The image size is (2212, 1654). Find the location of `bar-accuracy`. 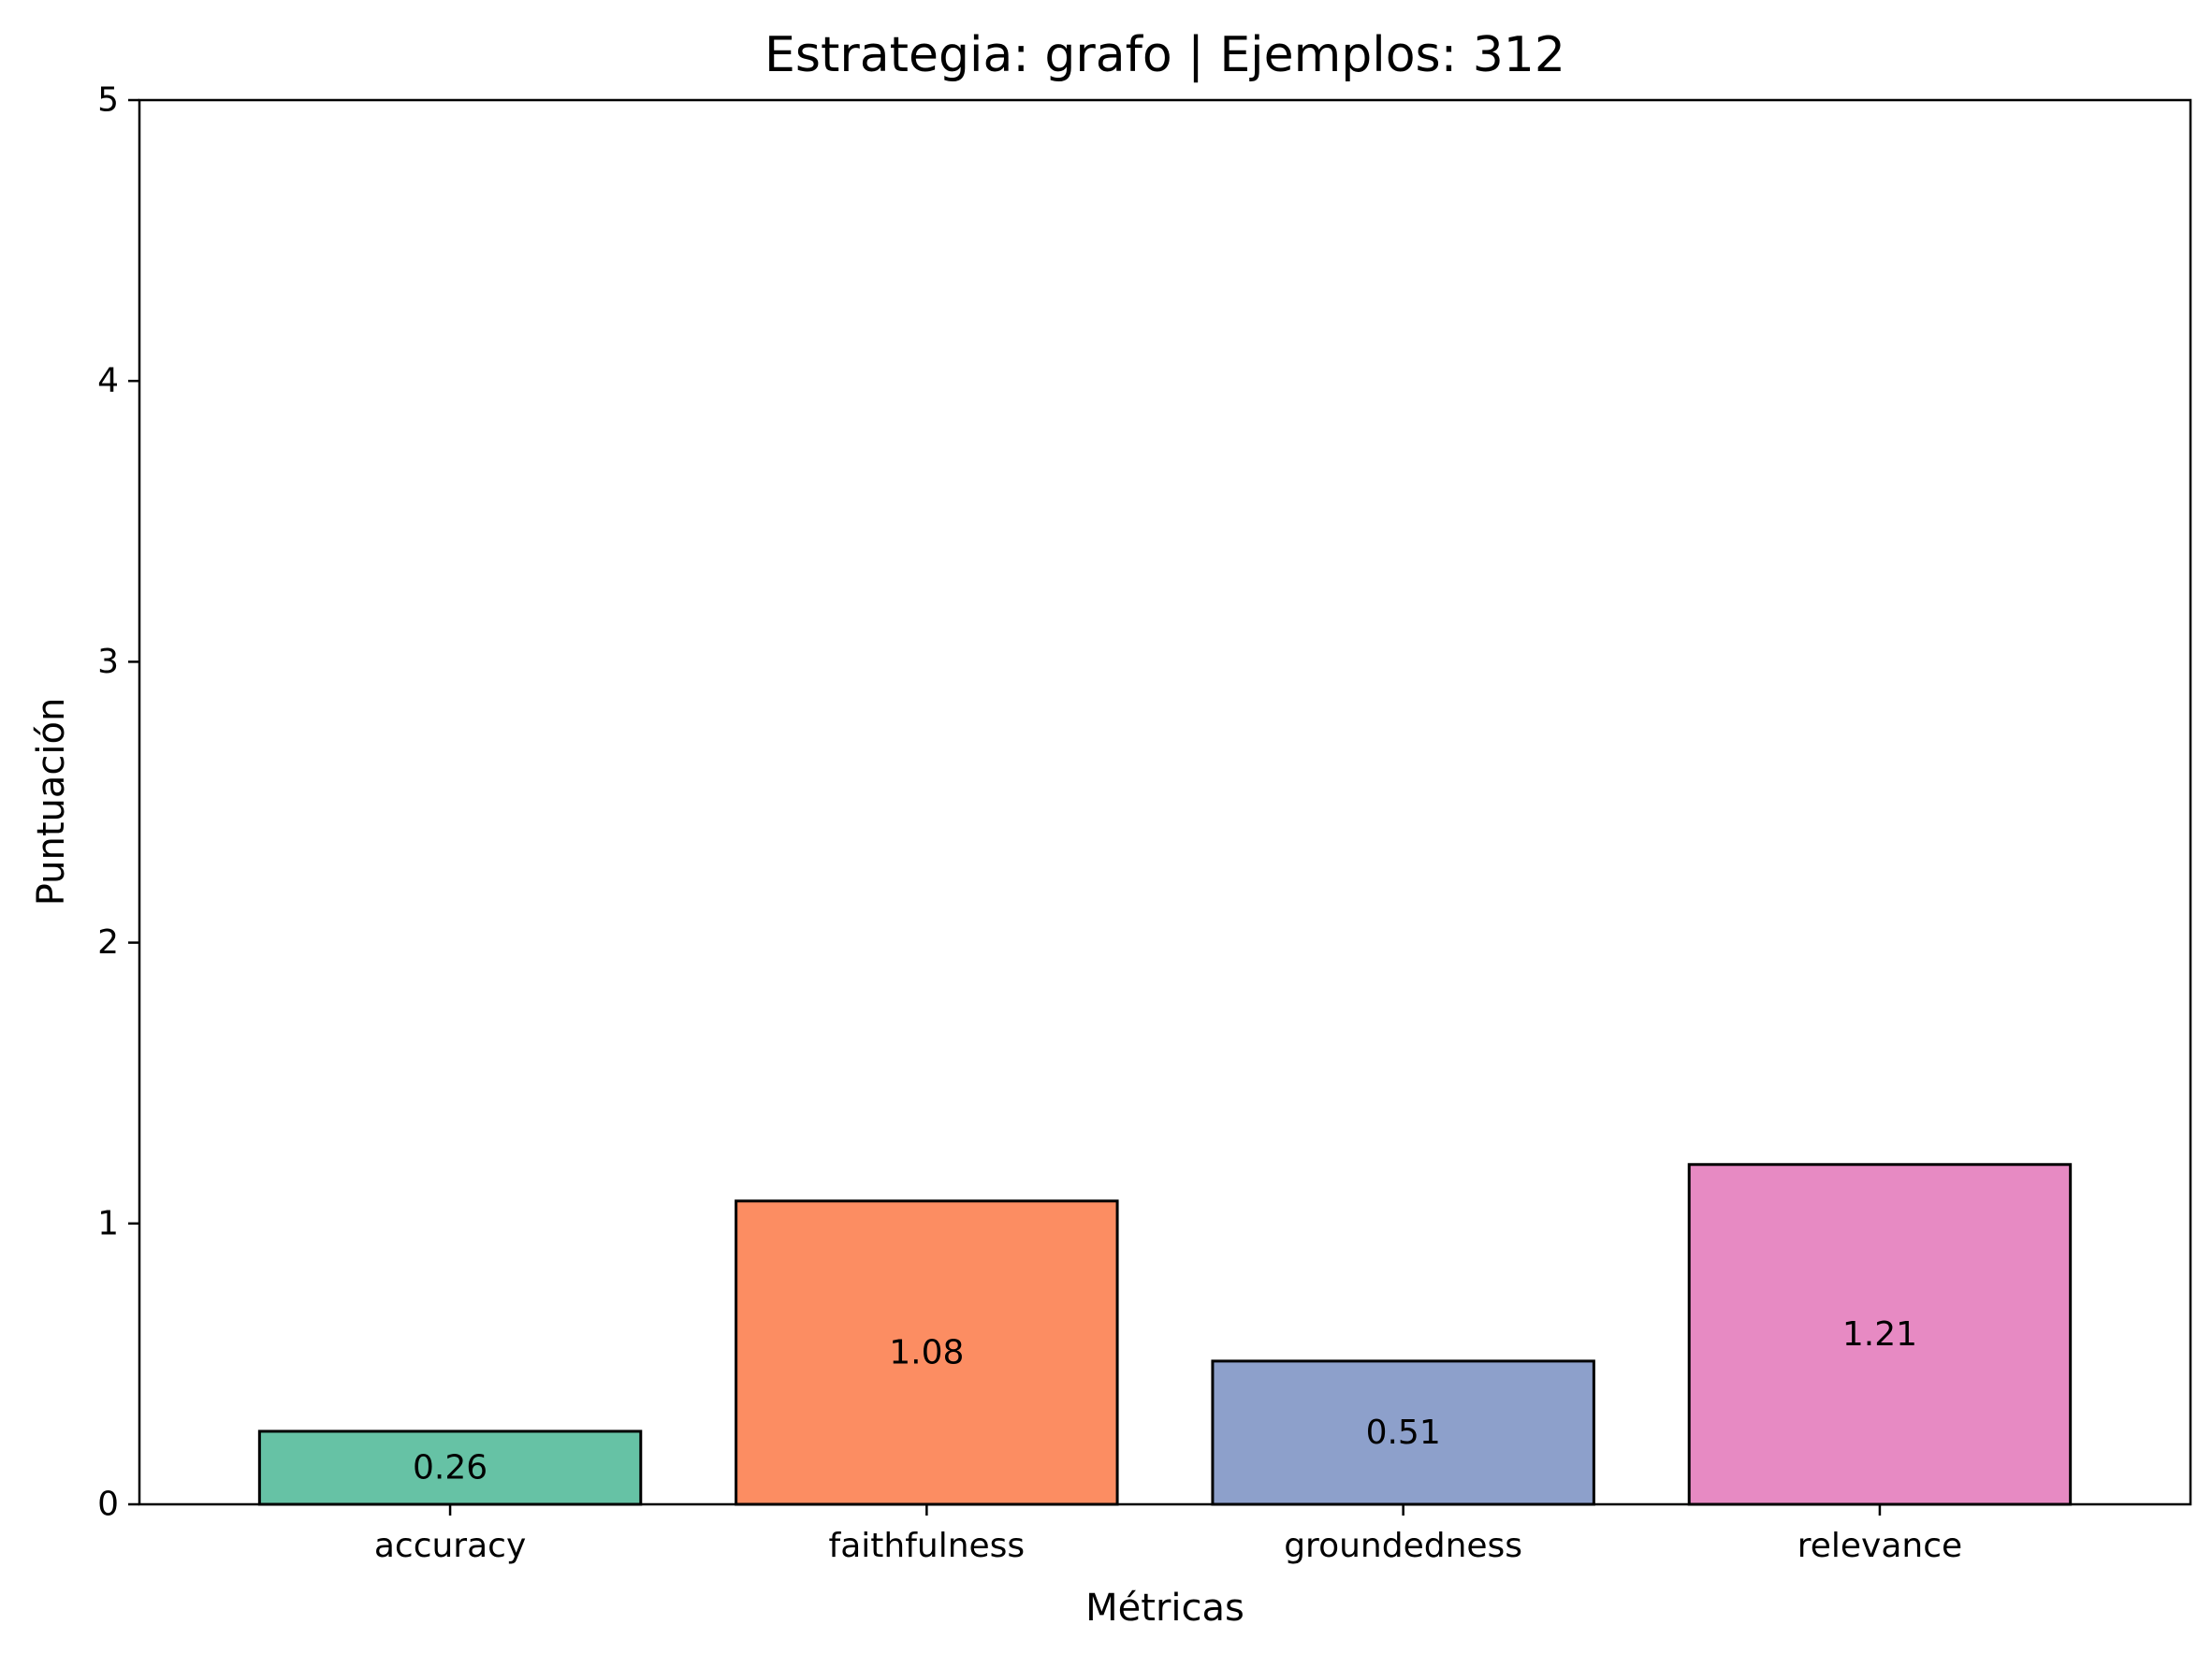

bar-accuracy is located at coordinates (450, 1467).